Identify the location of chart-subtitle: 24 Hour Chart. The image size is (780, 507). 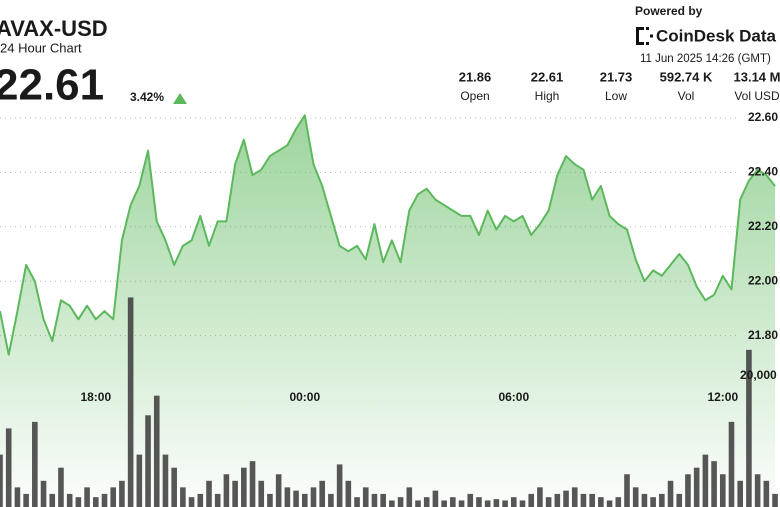
(41, 47).